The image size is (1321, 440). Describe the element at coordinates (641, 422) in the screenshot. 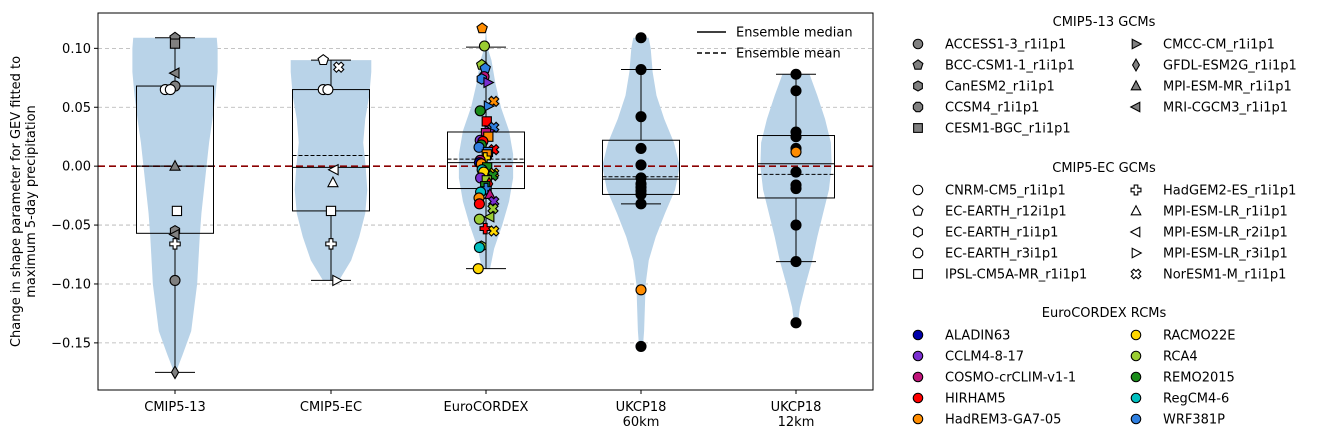

I see `x-tick-label: 60km` at that location.